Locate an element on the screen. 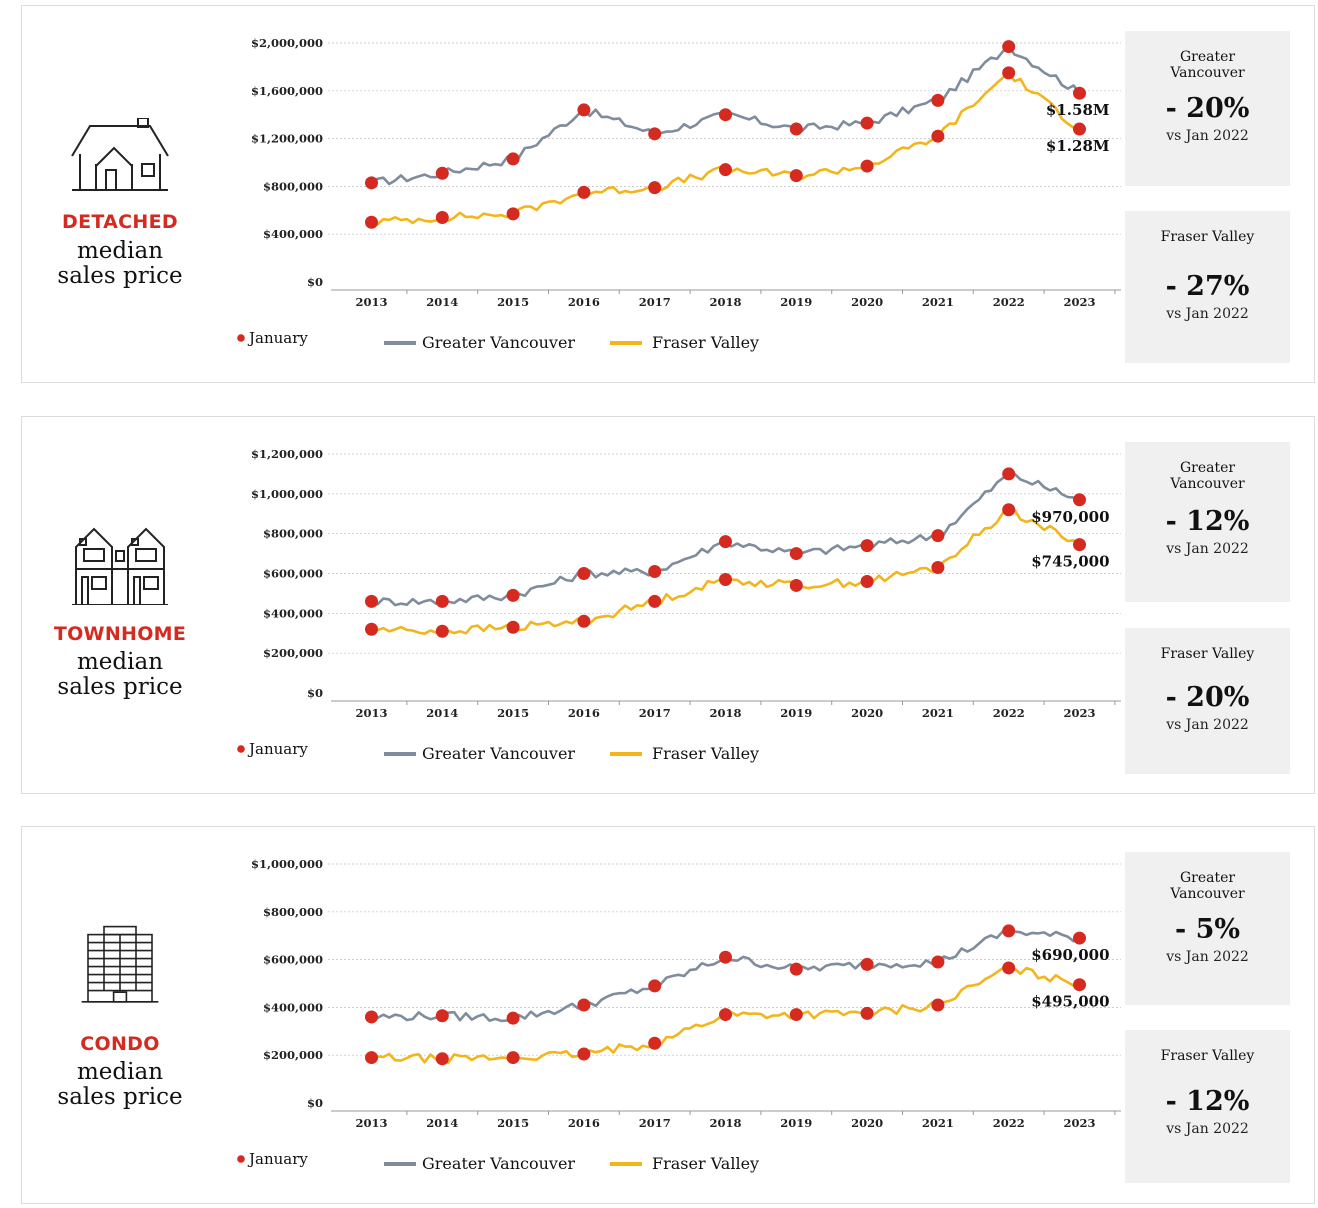 The width and height of the screenshot is (1318, 1208). y-tick-label: $2,000,000 is located at coordinates (287, 43).